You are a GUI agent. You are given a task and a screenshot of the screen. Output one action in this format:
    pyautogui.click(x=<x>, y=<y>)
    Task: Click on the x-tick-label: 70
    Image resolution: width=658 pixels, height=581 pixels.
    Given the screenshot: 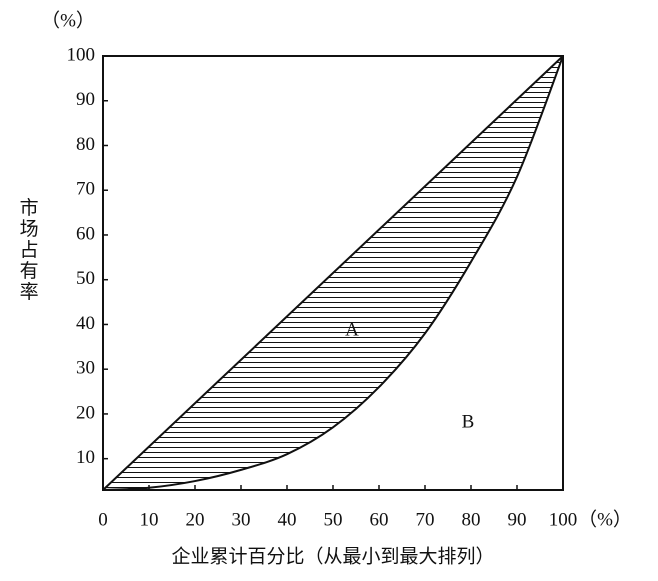 What is the action you would take?
    pyautogui.click(x=425, y=519)
    